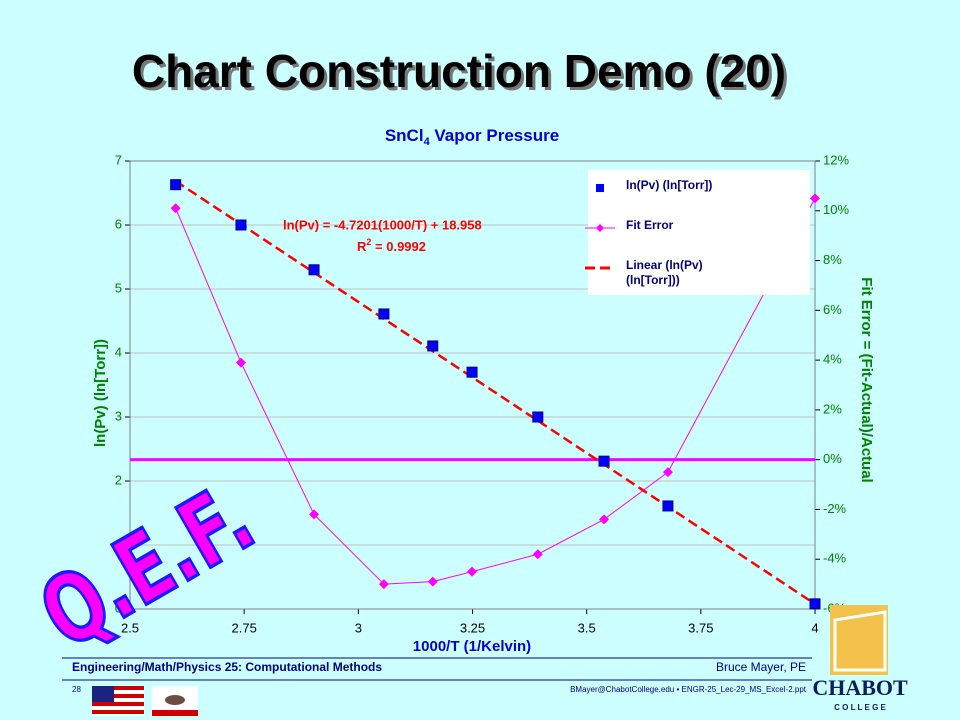  I want to click on x-tick-label: 2.75, so click(244, 627).